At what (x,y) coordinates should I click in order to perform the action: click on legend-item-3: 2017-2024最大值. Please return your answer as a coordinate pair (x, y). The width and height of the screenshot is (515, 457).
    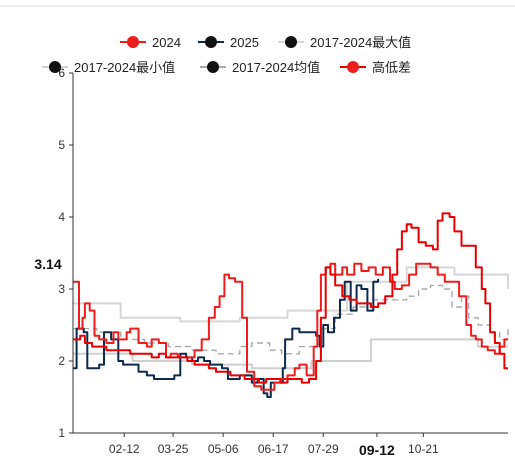
    Looking at the image, I should click on (344, 42).